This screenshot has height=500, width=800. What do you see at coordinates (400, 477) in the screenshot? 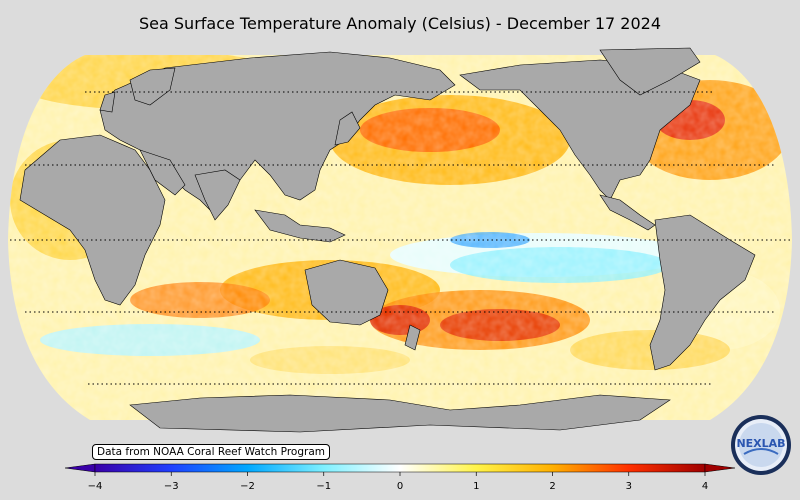
I see `colorbar: −4 −3 −2 −1 0 1 2 3 4` at bounding box center [400, 477].